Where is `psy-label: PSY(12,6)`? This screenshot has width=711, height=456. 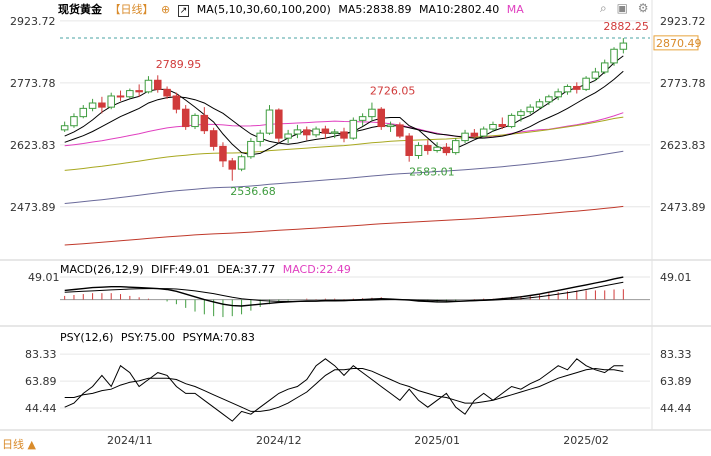
psy-label: PSY(12,6) is located at coordinates (87, 337).